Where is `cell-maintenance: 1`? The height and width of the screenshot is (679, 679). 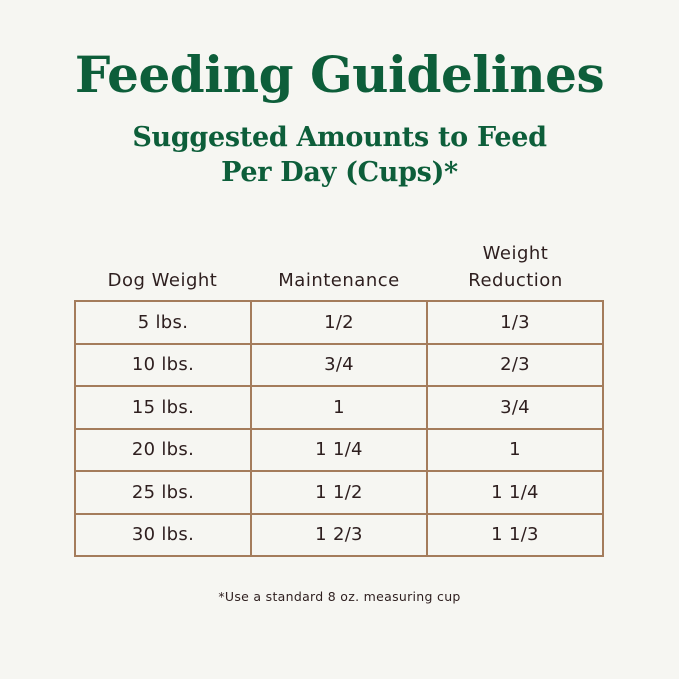
cell-maintenance: 1 is located at coordinates (339, 407).